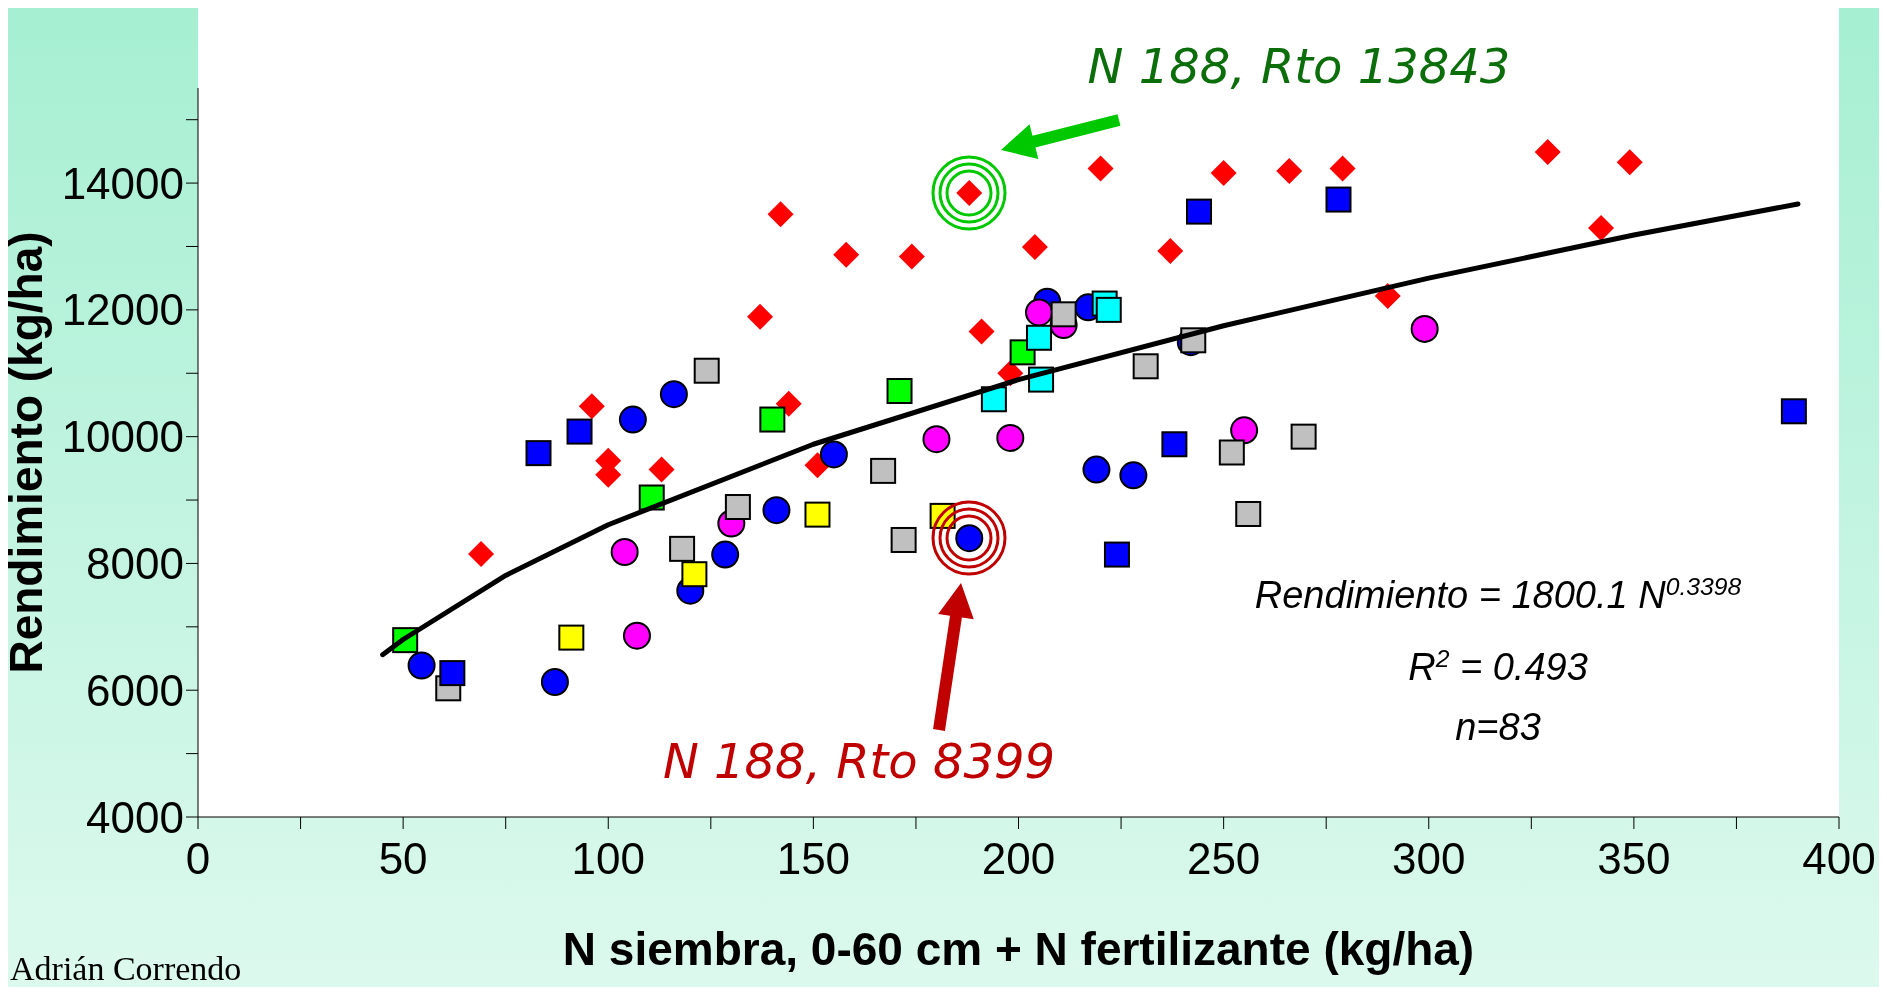  I want to click on annotation: Rendimiento = 1800.1 N$^{0.3398}$, so click(1498, 594).